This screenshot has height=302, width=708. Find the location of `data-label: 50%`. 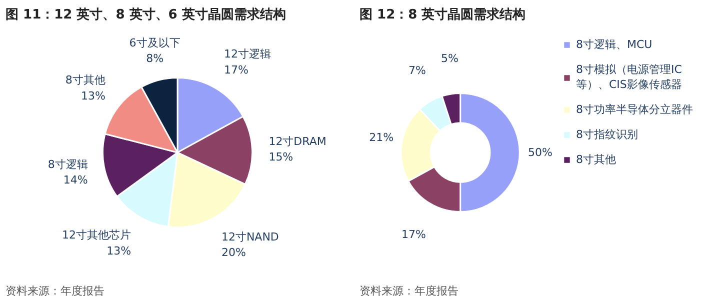

data-label: 50% is located at coordinates (540, 152).